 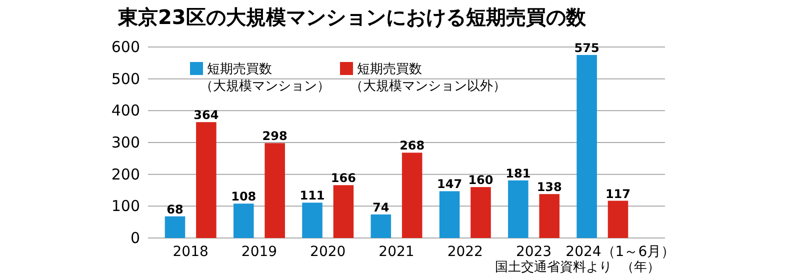 I want to click on legend-label: 短期売買数（大規模マンション）, so click(x=265, y=78).